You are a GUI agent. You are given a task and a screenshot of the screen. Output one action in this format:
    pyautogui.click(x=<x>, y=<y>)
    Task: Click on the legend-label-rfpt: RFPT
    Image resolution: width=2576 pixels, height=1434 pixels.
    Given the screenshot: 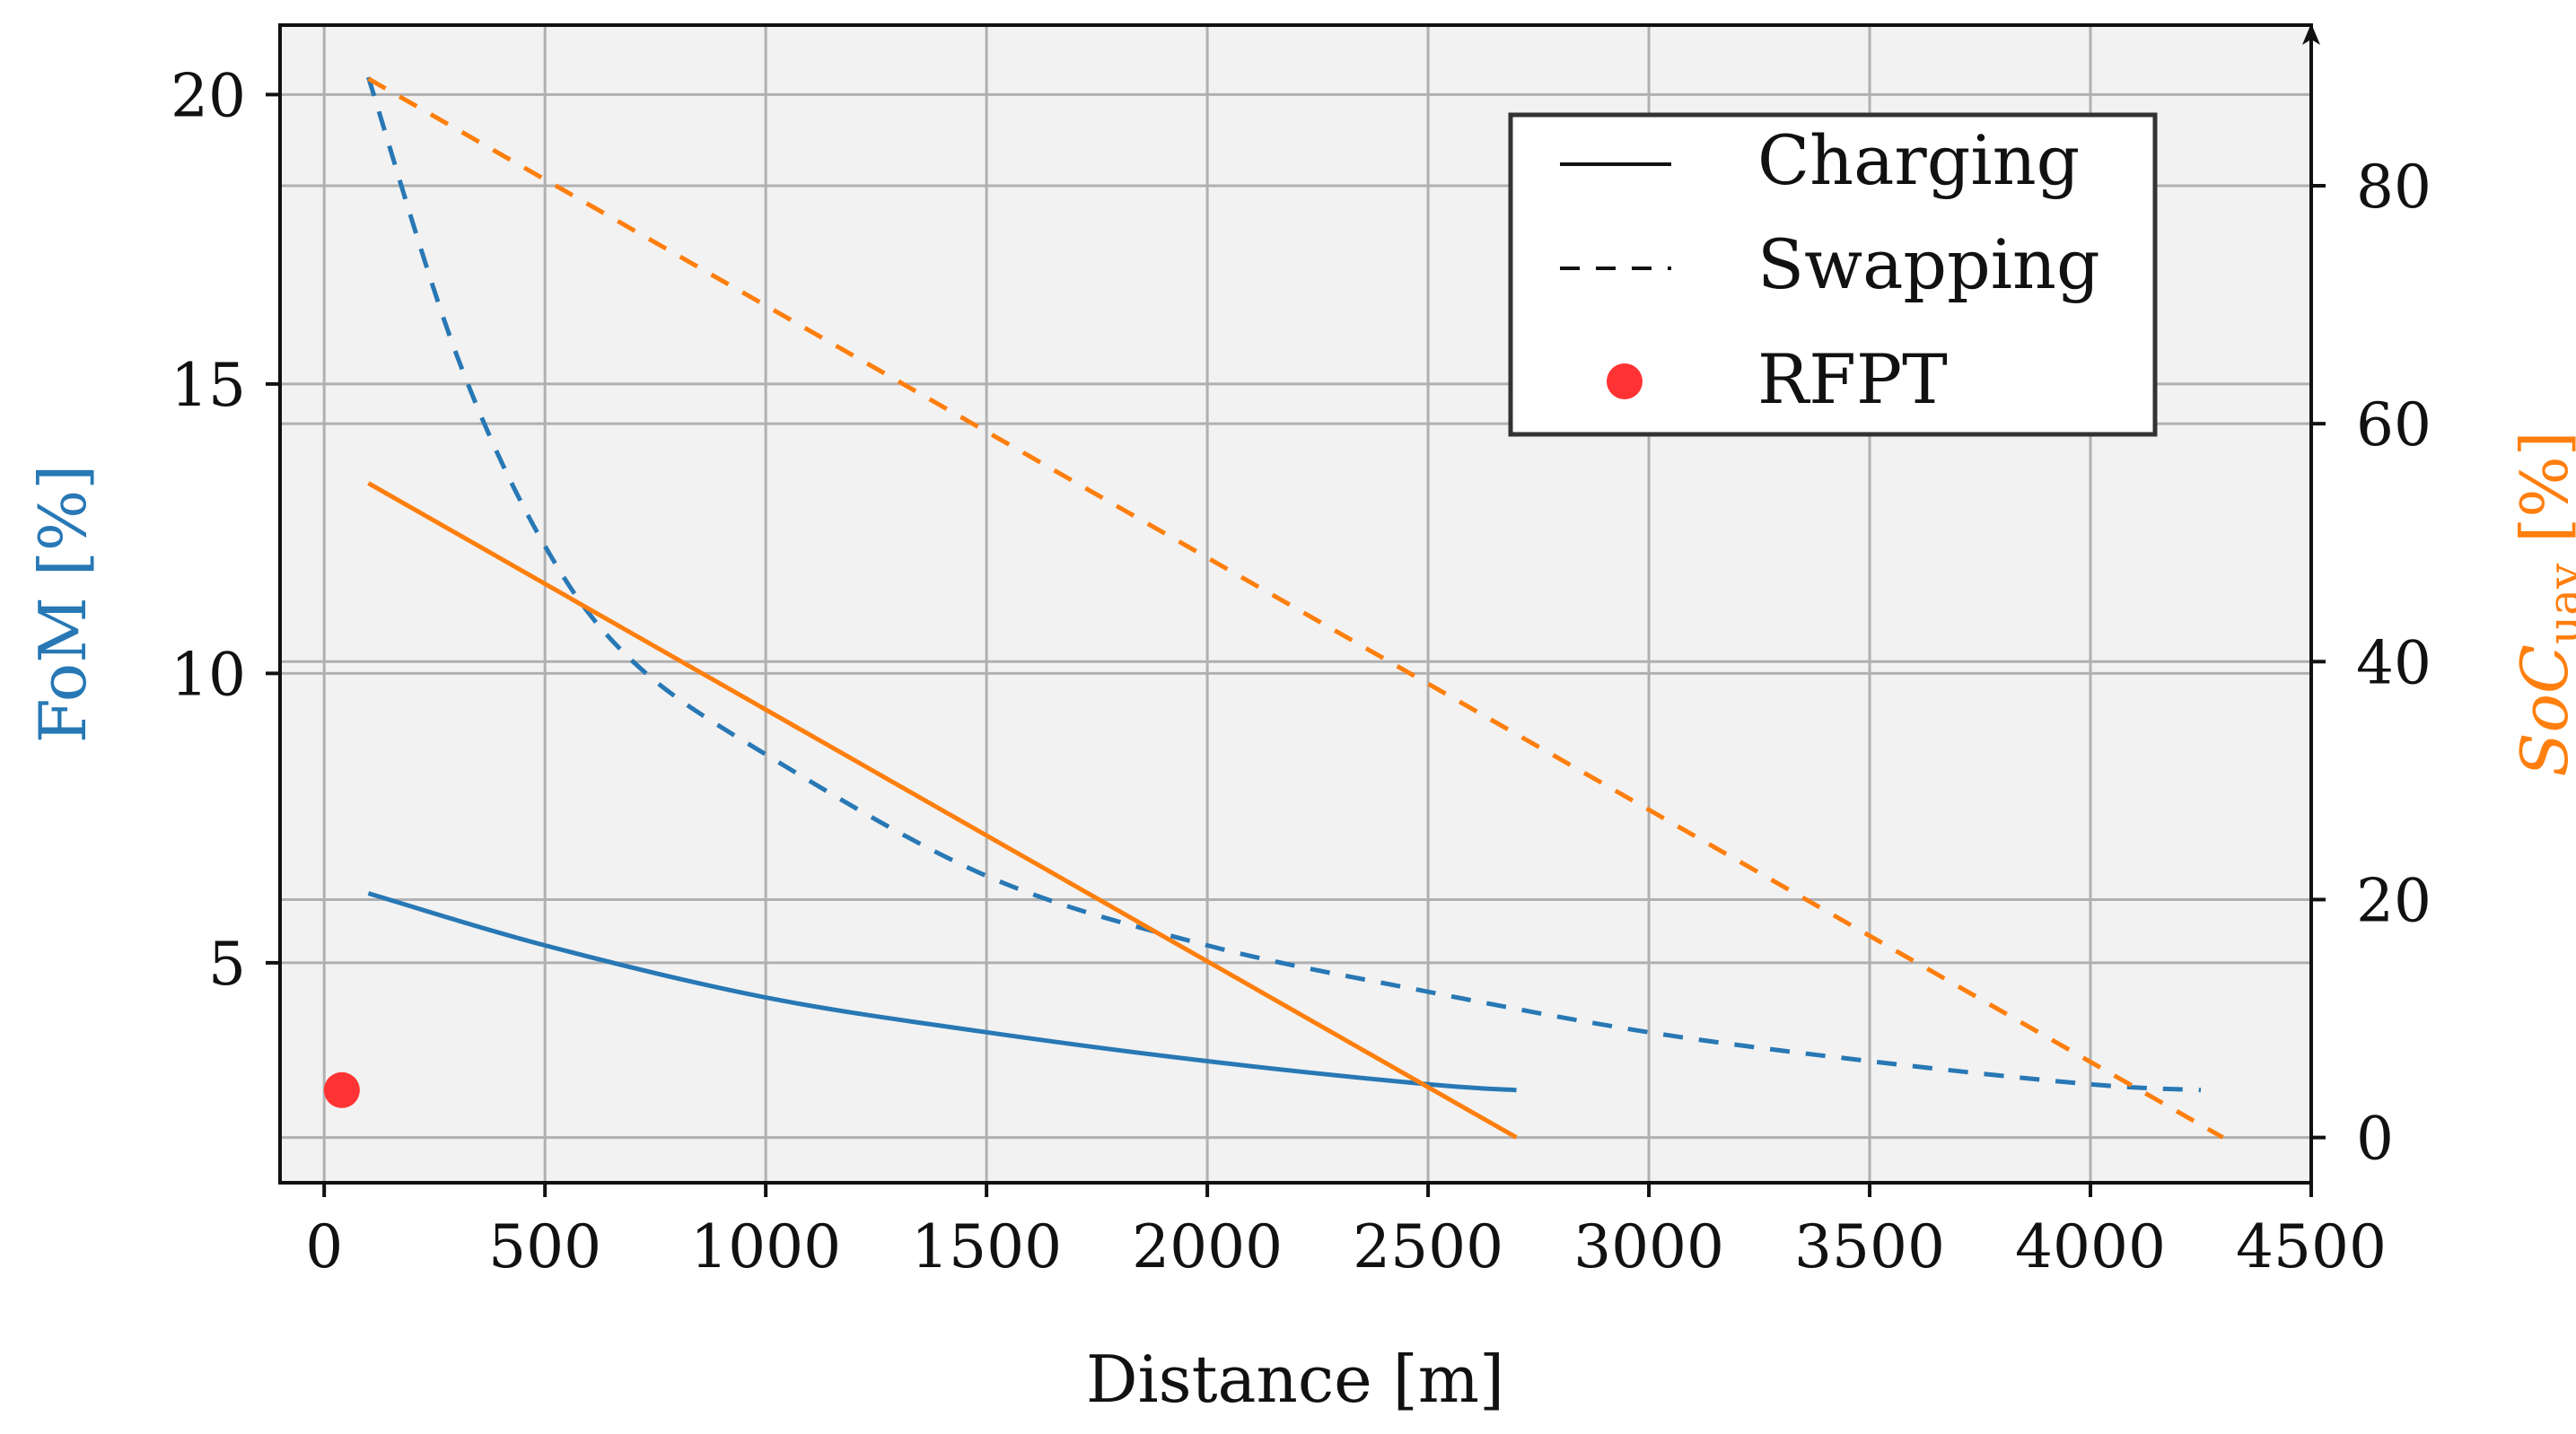 What is the action you would take?
    pyautogui.click(x=1852, y=379)
    